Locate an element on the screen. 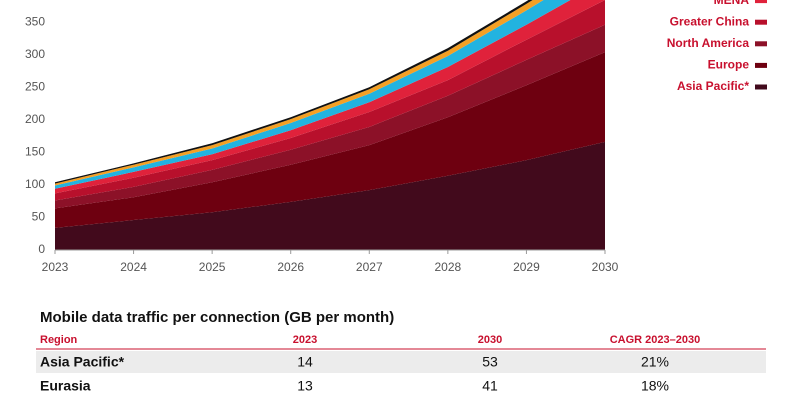  x-tick-label: 2028 is located at coordinates (448, 267).